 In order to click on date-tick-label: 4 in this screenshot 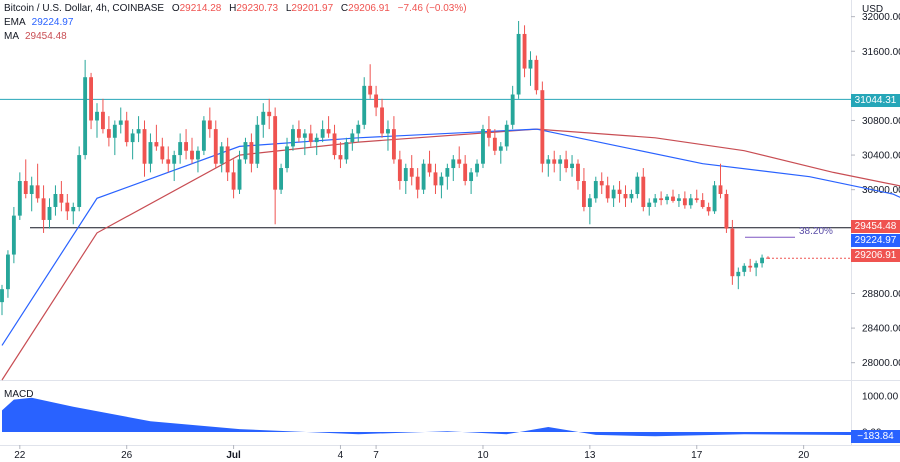, I will do `click(341, 455)`.